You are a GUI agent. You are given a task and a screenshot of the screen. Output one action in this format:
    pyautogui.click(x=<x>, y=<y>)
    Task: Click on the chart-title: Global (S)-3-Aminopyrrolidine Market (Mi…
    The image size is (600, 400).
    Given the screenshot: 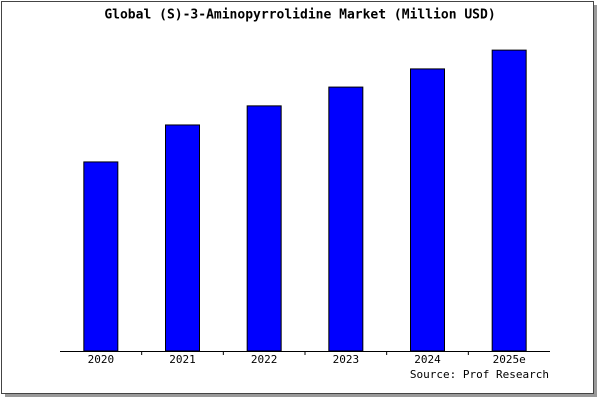 What is the action you would take?
    pyautogui.click(x=299, y=15)
    